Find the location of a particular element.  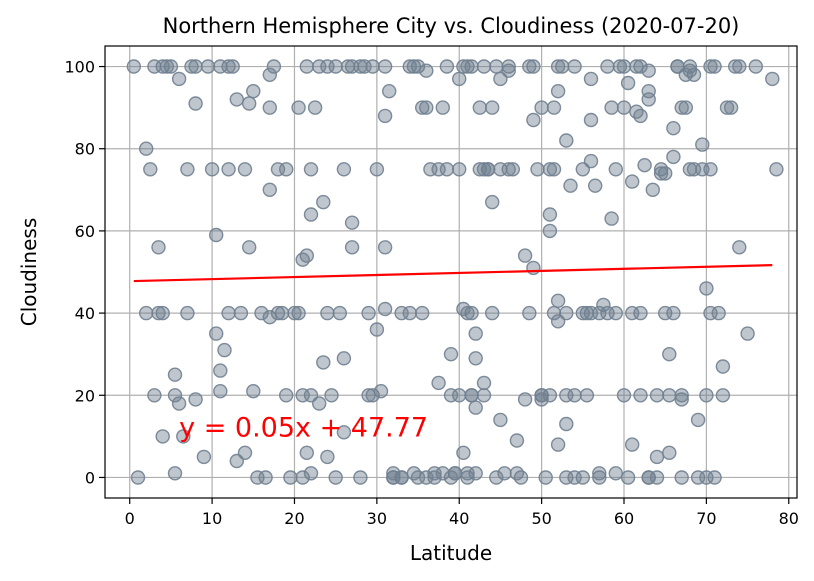

regression-line is located at coordinates (453, 273).